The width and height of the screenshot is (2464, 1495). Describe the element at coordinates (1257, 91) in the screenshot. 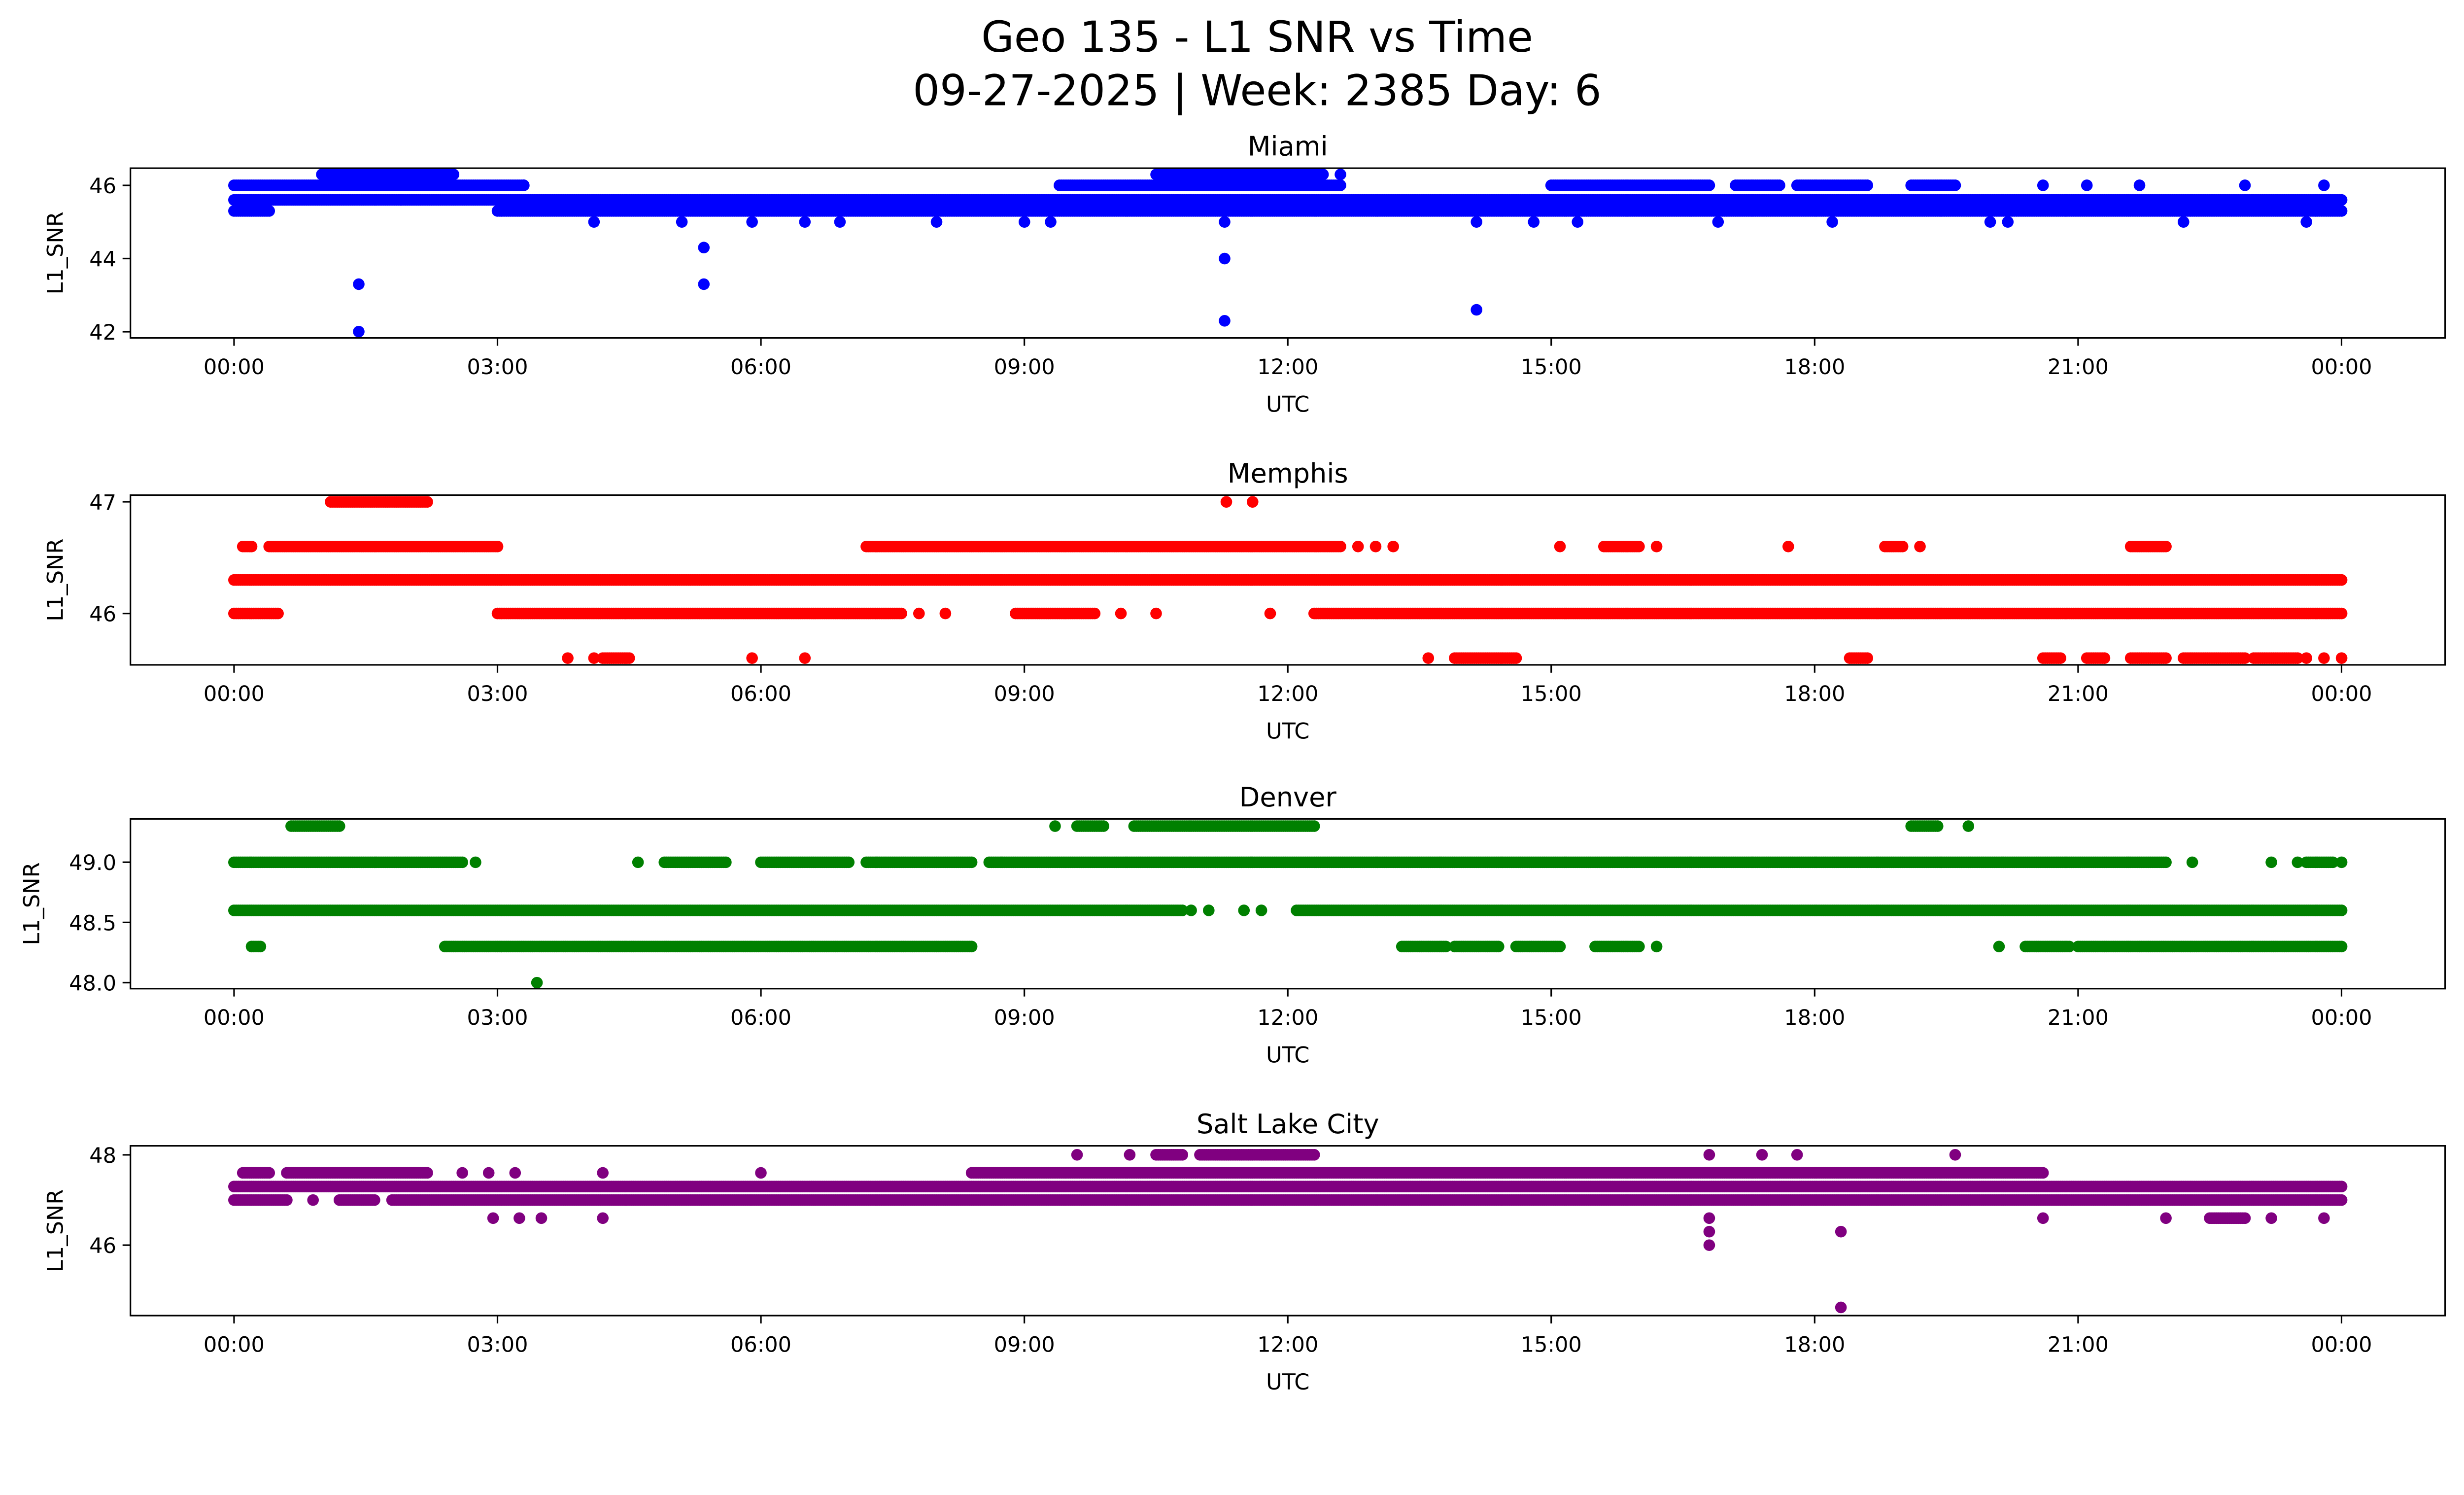

I see `figure-title-line2: 09-27-2025 | Week: 2385 Day: 6` at that location.